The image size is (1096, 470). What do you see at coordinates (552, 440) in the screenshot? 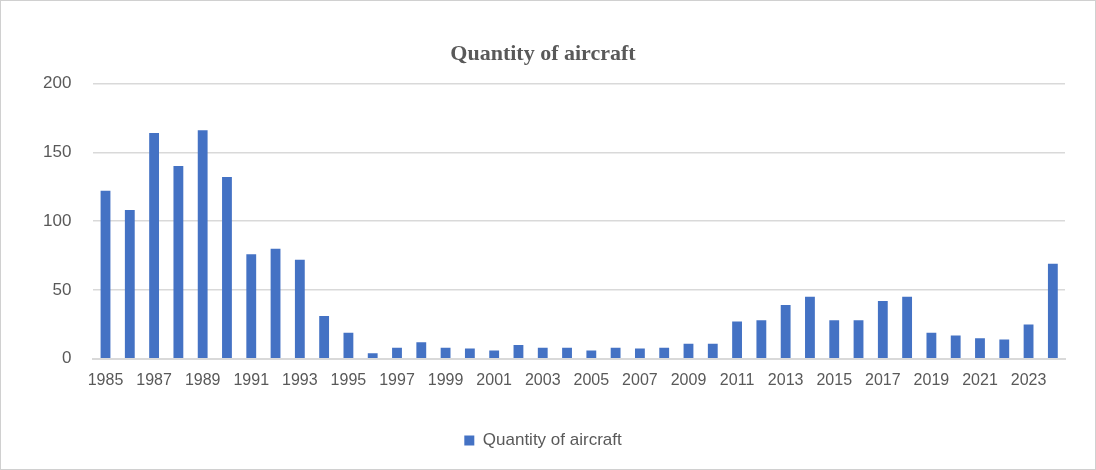
I see `legend-label: Quantity of aircraft` at bounding box center [552, 440].